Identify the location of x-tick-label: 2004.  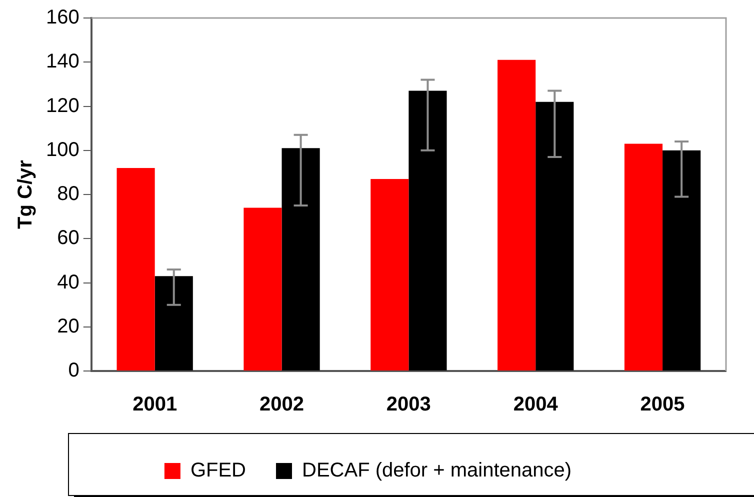
(536, 405).